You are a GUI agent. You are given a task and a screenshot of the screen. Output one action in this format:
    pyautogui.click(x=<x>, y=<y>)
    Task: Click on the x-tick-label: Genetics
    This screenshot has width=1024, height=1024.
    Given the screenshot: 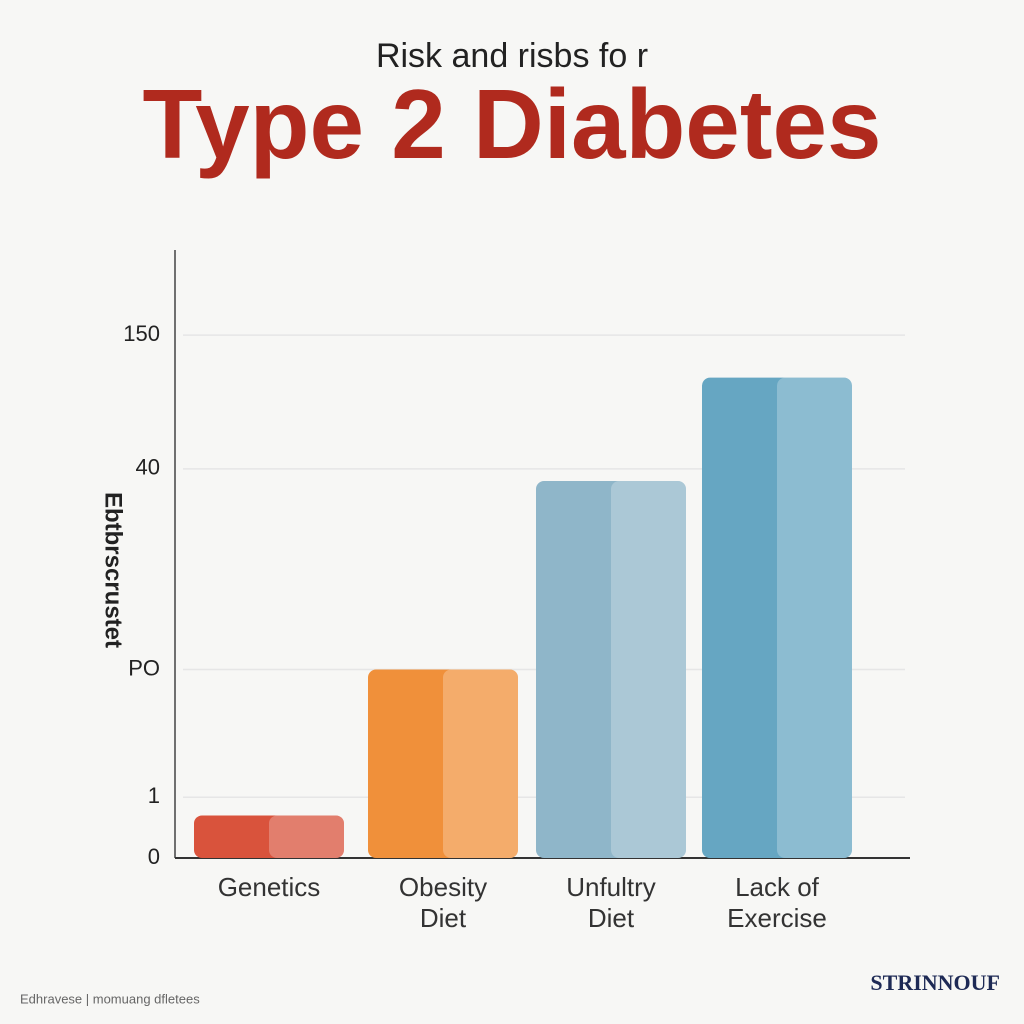 What is the action you would take?
    pyautogui.click(x=269, y=887)
    